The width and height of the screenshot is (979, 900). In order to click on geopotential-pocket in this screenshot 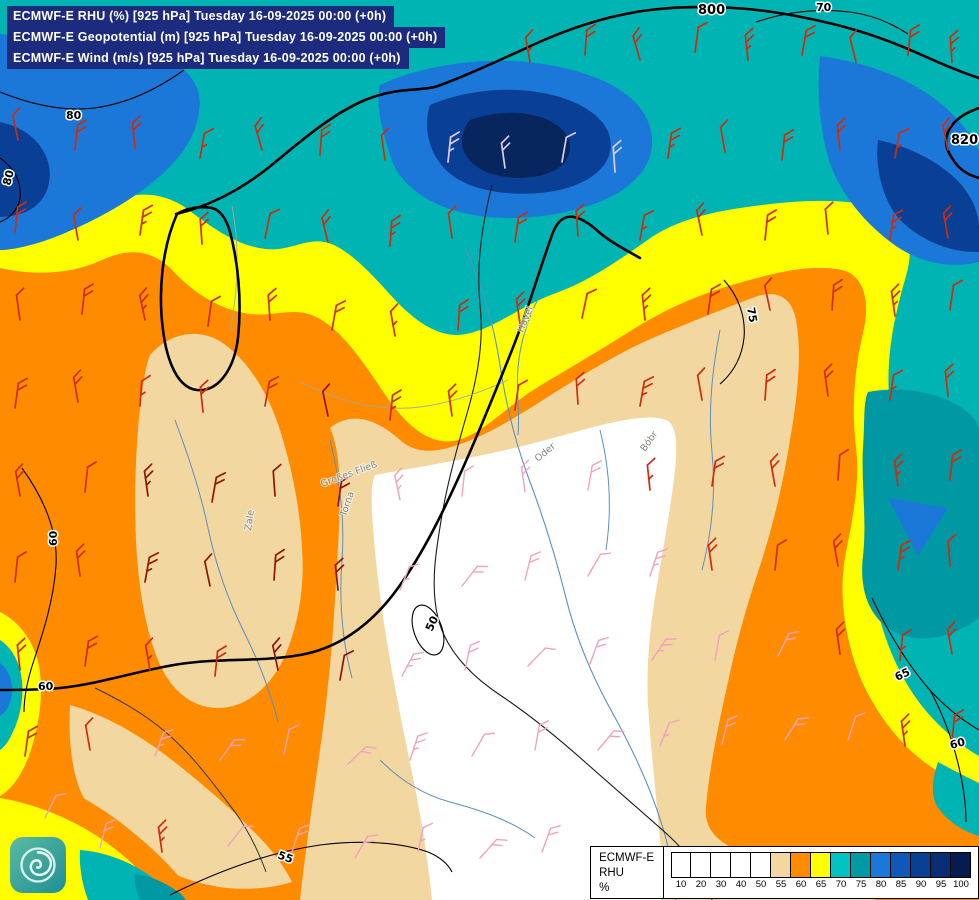, I will do `click(200, 298)`.